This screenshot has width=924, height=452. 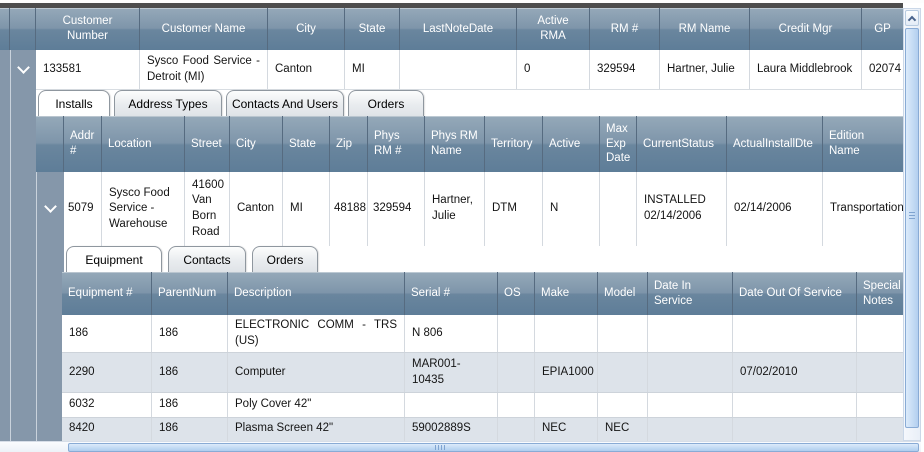 What do you see at coordinates (349, 144) in the screenshot?
I see `column-header-zip: Zip` at bounding box center [349, 144].